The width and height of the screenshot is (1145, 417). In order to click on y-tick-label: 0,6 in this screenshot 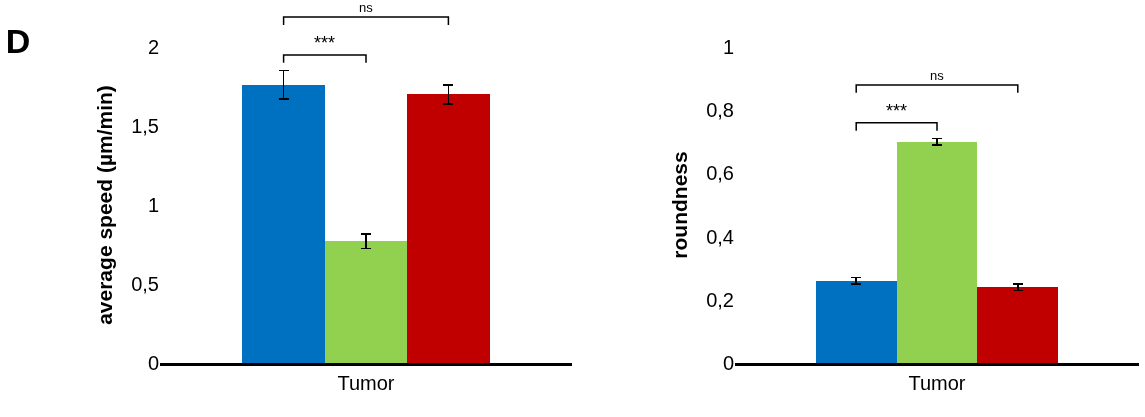, I will do `click(720, 173)`.